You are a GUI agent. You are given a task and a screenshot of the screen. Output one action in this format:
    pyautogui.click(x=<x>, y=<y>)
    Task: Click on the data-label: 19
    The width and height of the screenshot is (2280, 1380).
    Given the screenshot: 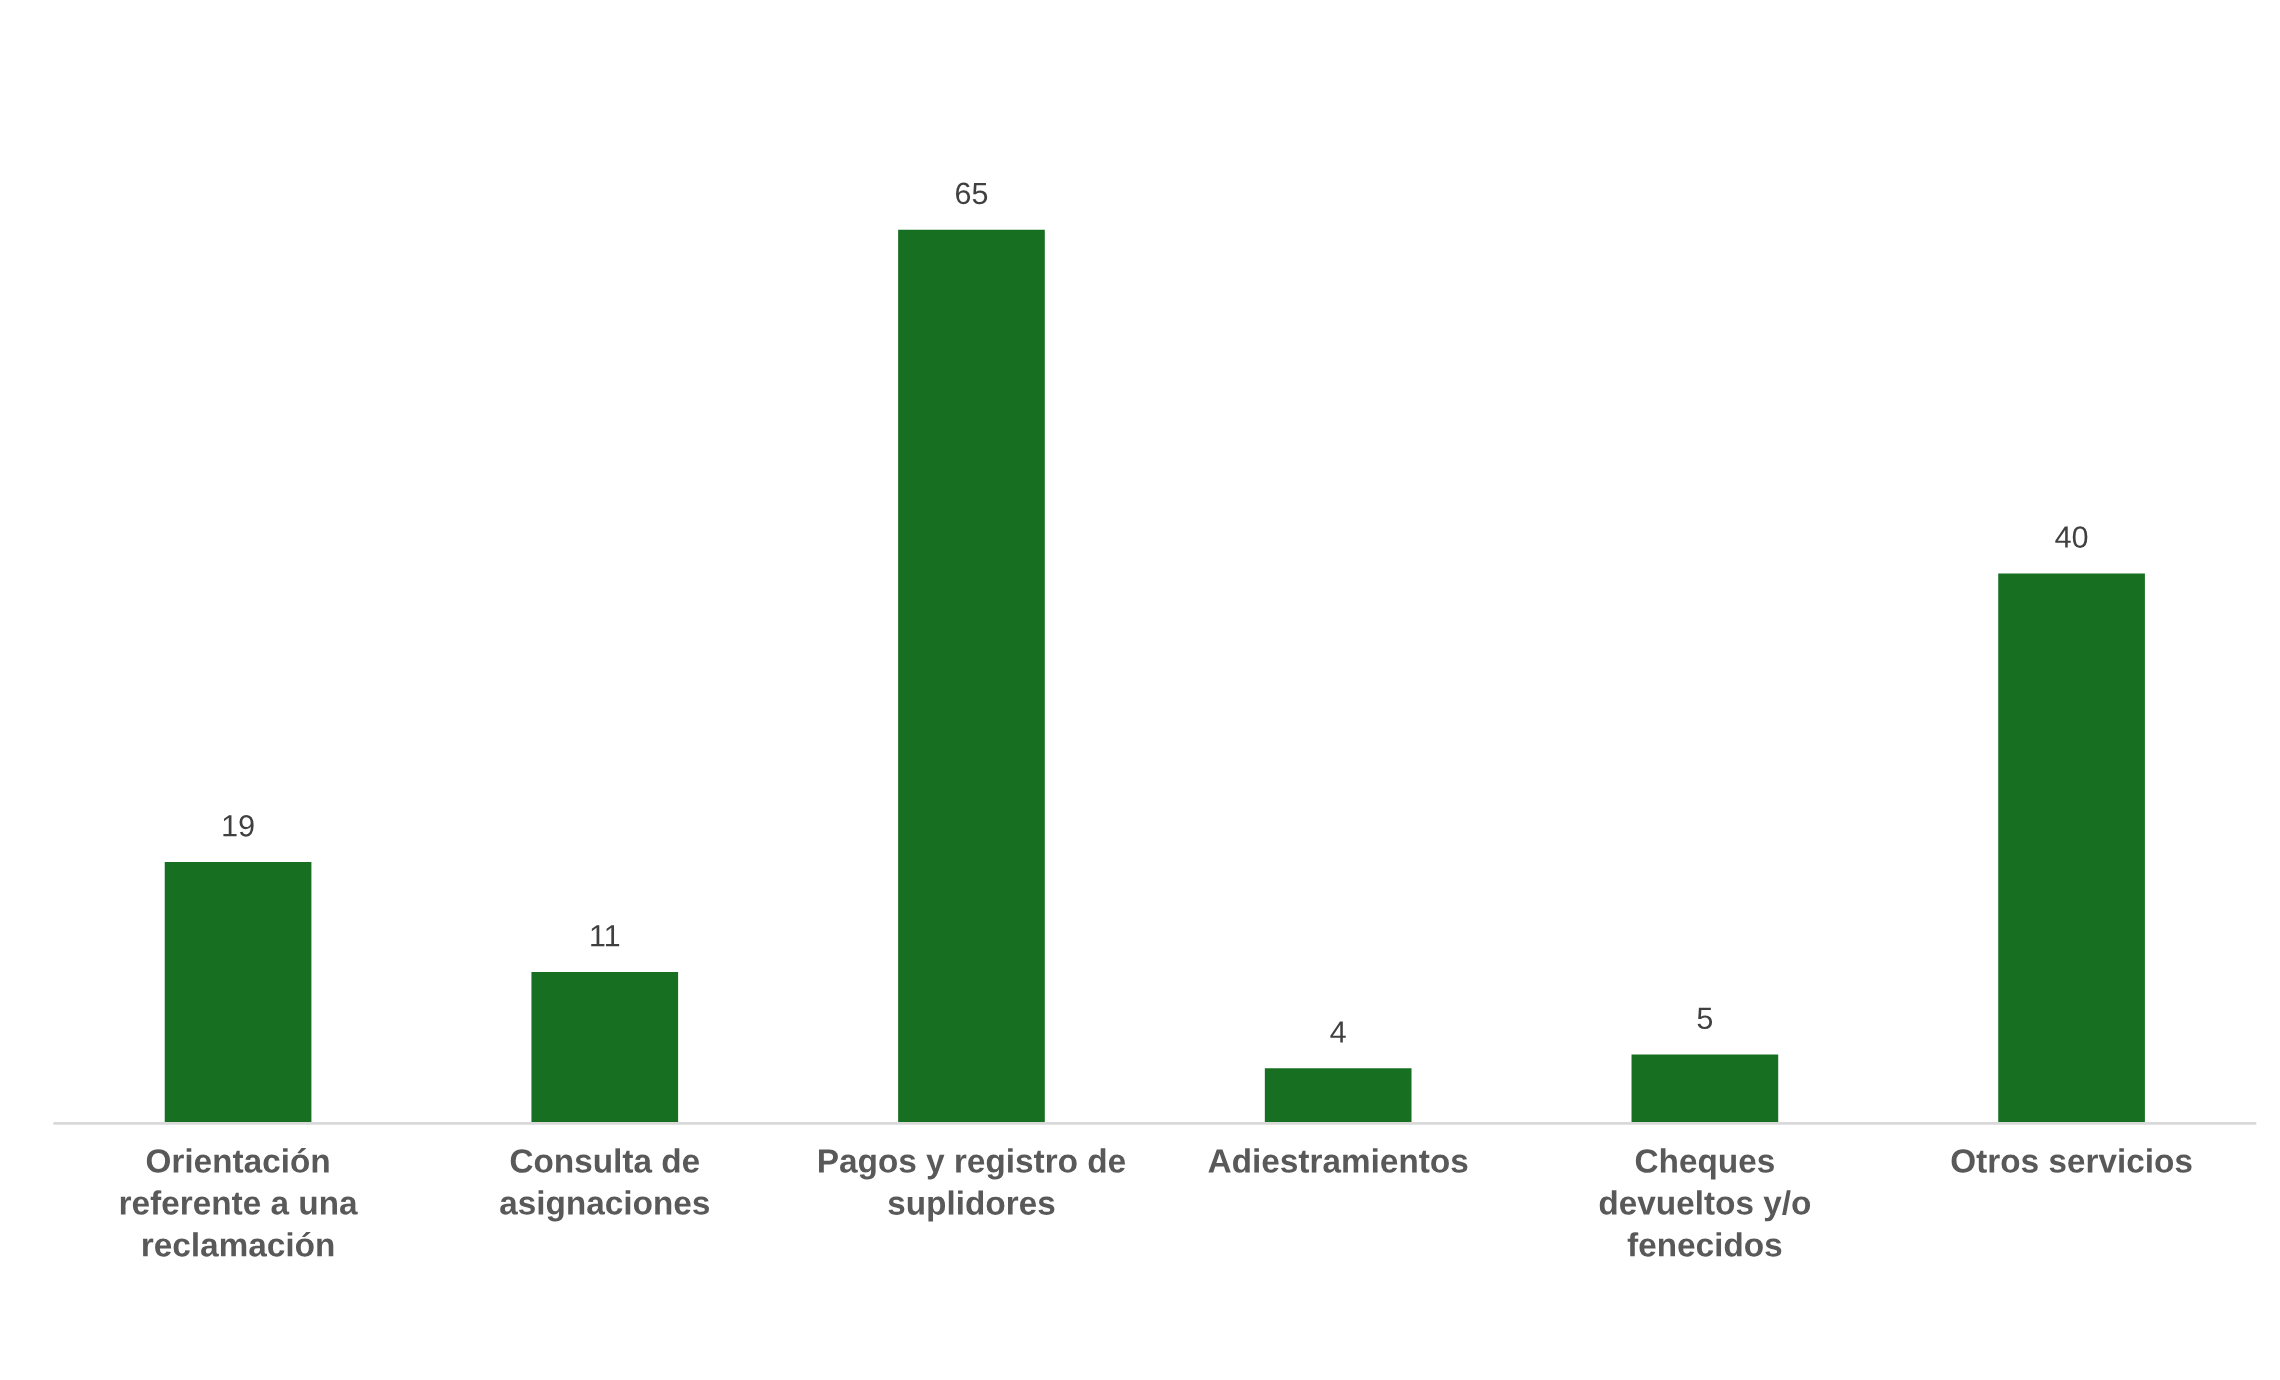 What is the action you would take?
    pyautogui.click(x=238, y=825)
    